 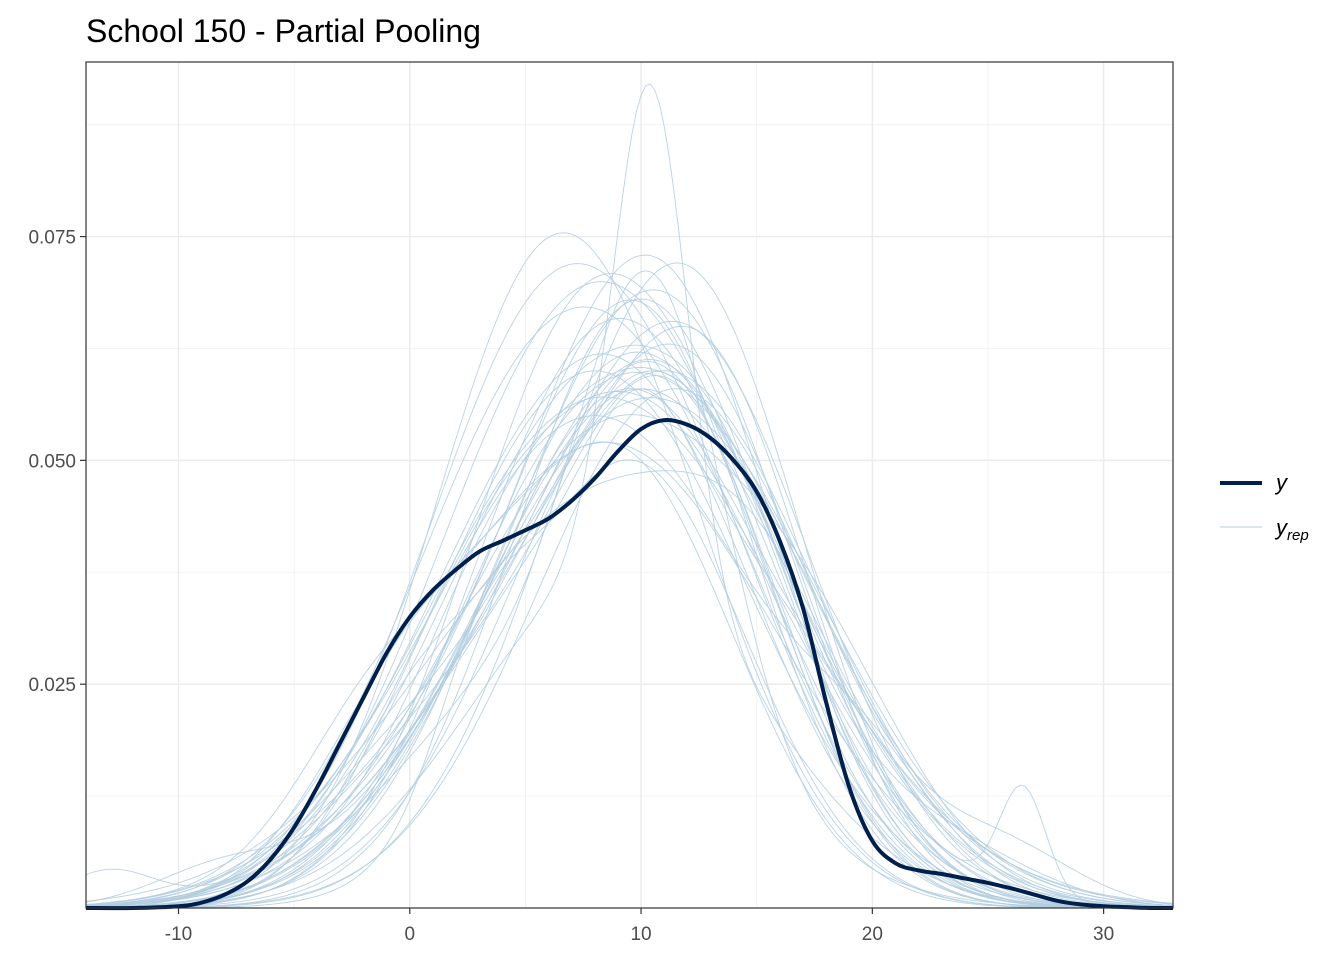 I want to click on x-tick-label: 20, so click(x=872, y=934).